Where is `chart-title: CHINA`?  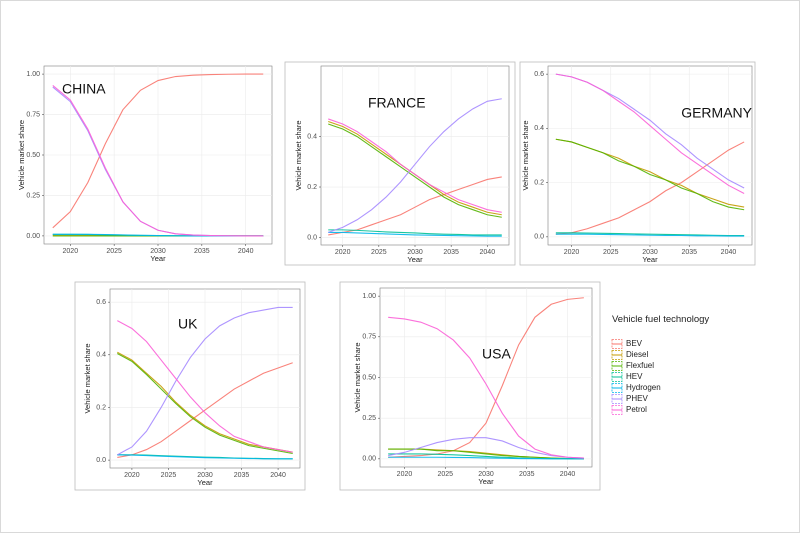 chart-title: CHINA is located at coordinates (84, 89).